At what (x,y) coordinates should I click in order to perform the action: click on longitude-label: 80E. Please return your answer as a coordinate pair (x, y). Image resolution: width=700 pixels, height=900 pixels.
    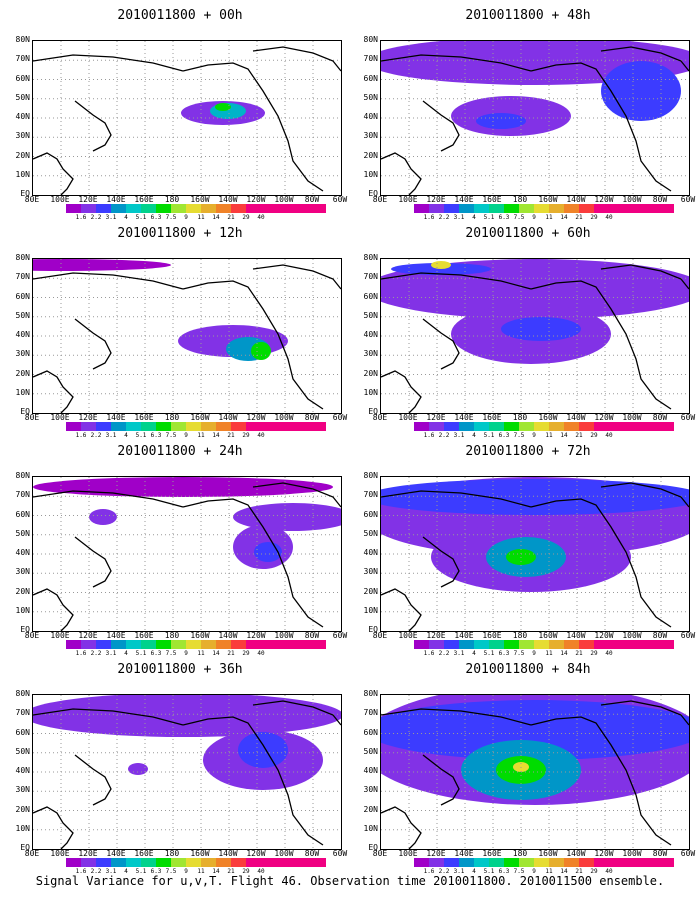
    Looking at the image, I should click on (32, 635).